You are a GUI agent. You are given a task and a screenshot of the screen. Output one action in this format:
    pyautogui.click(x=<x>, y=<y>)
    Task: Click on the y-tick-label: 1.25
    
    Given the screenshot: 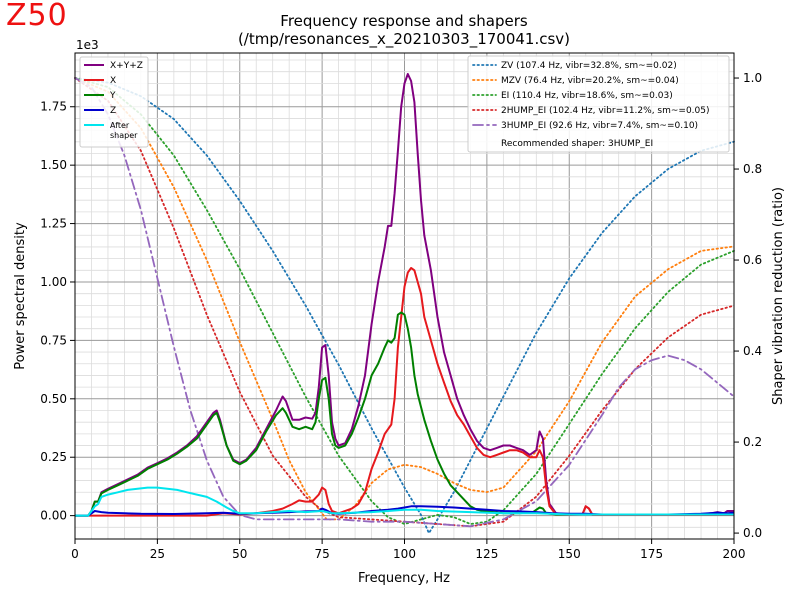 What is the action you would take?
    pyautogui.click(x=53, y=224)
    